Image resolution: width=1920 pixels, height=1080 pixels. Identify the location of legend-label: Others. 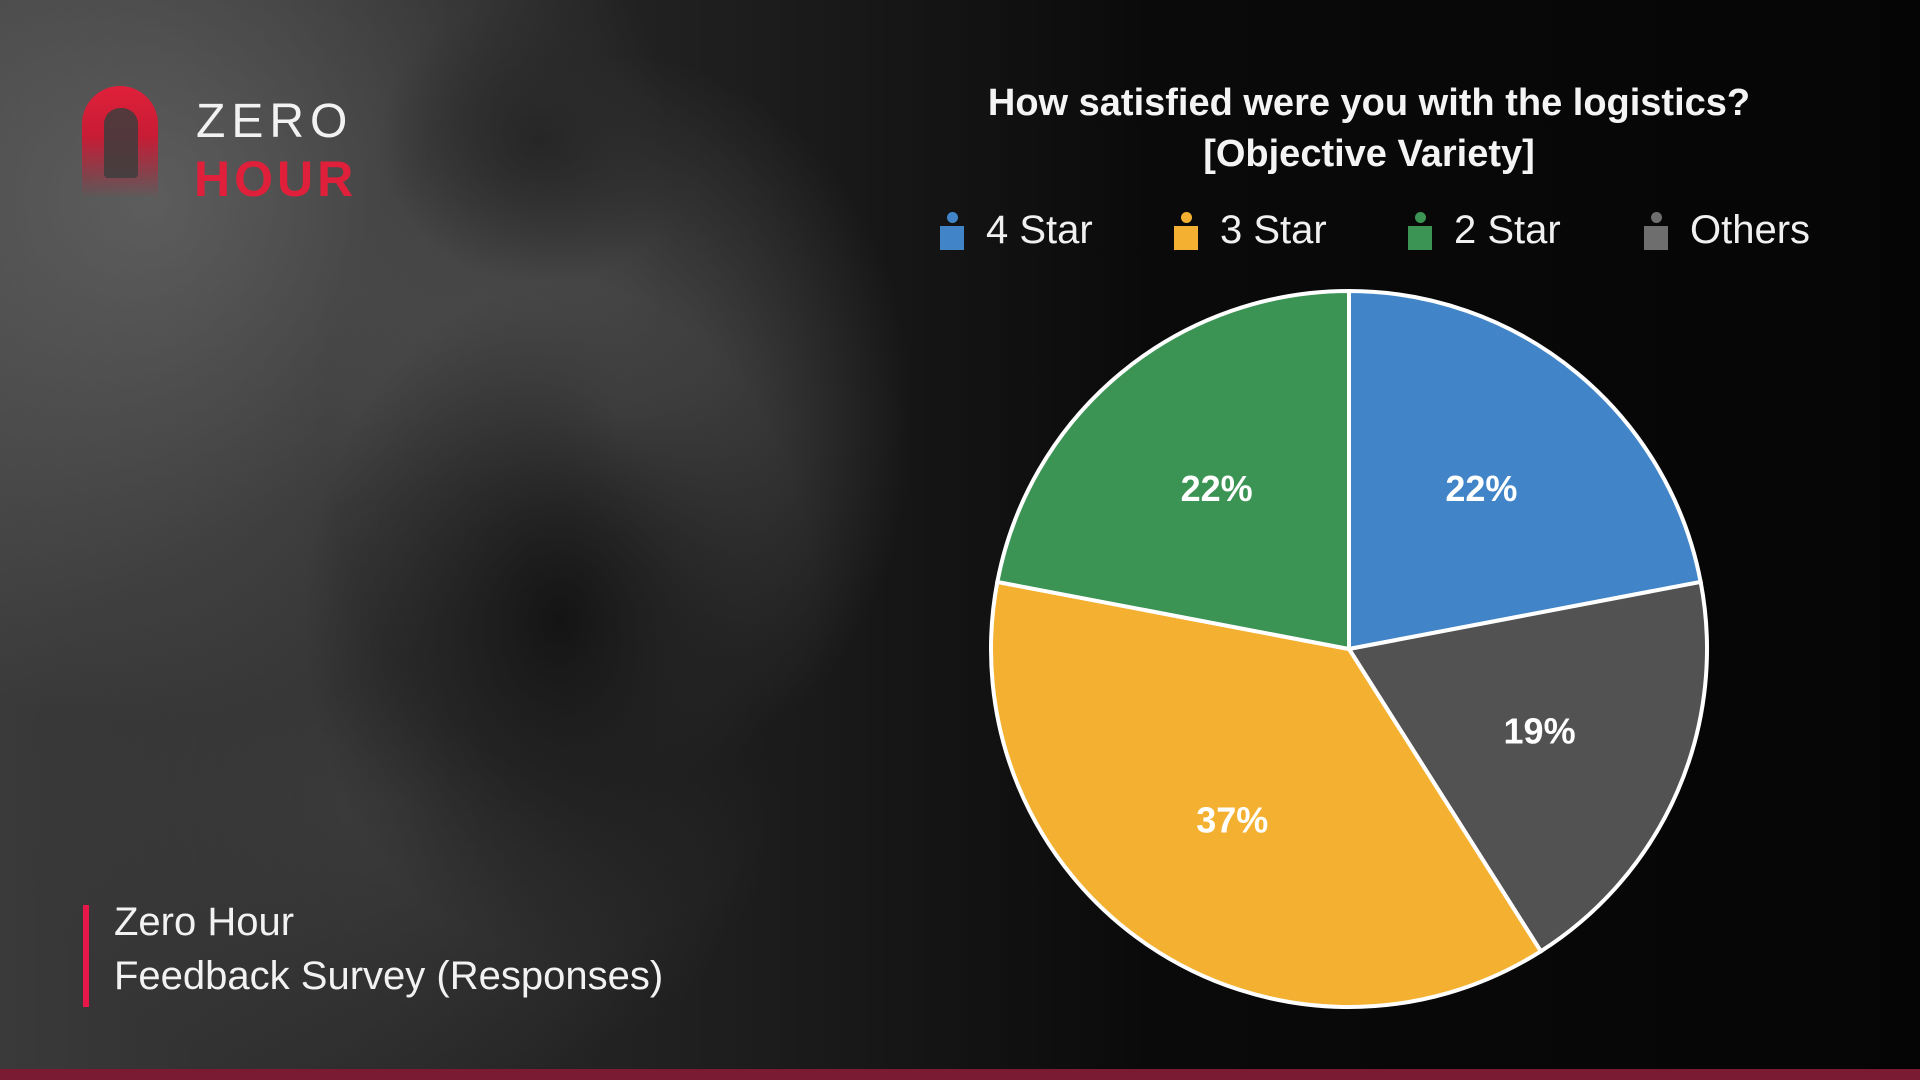
(1750, 229).